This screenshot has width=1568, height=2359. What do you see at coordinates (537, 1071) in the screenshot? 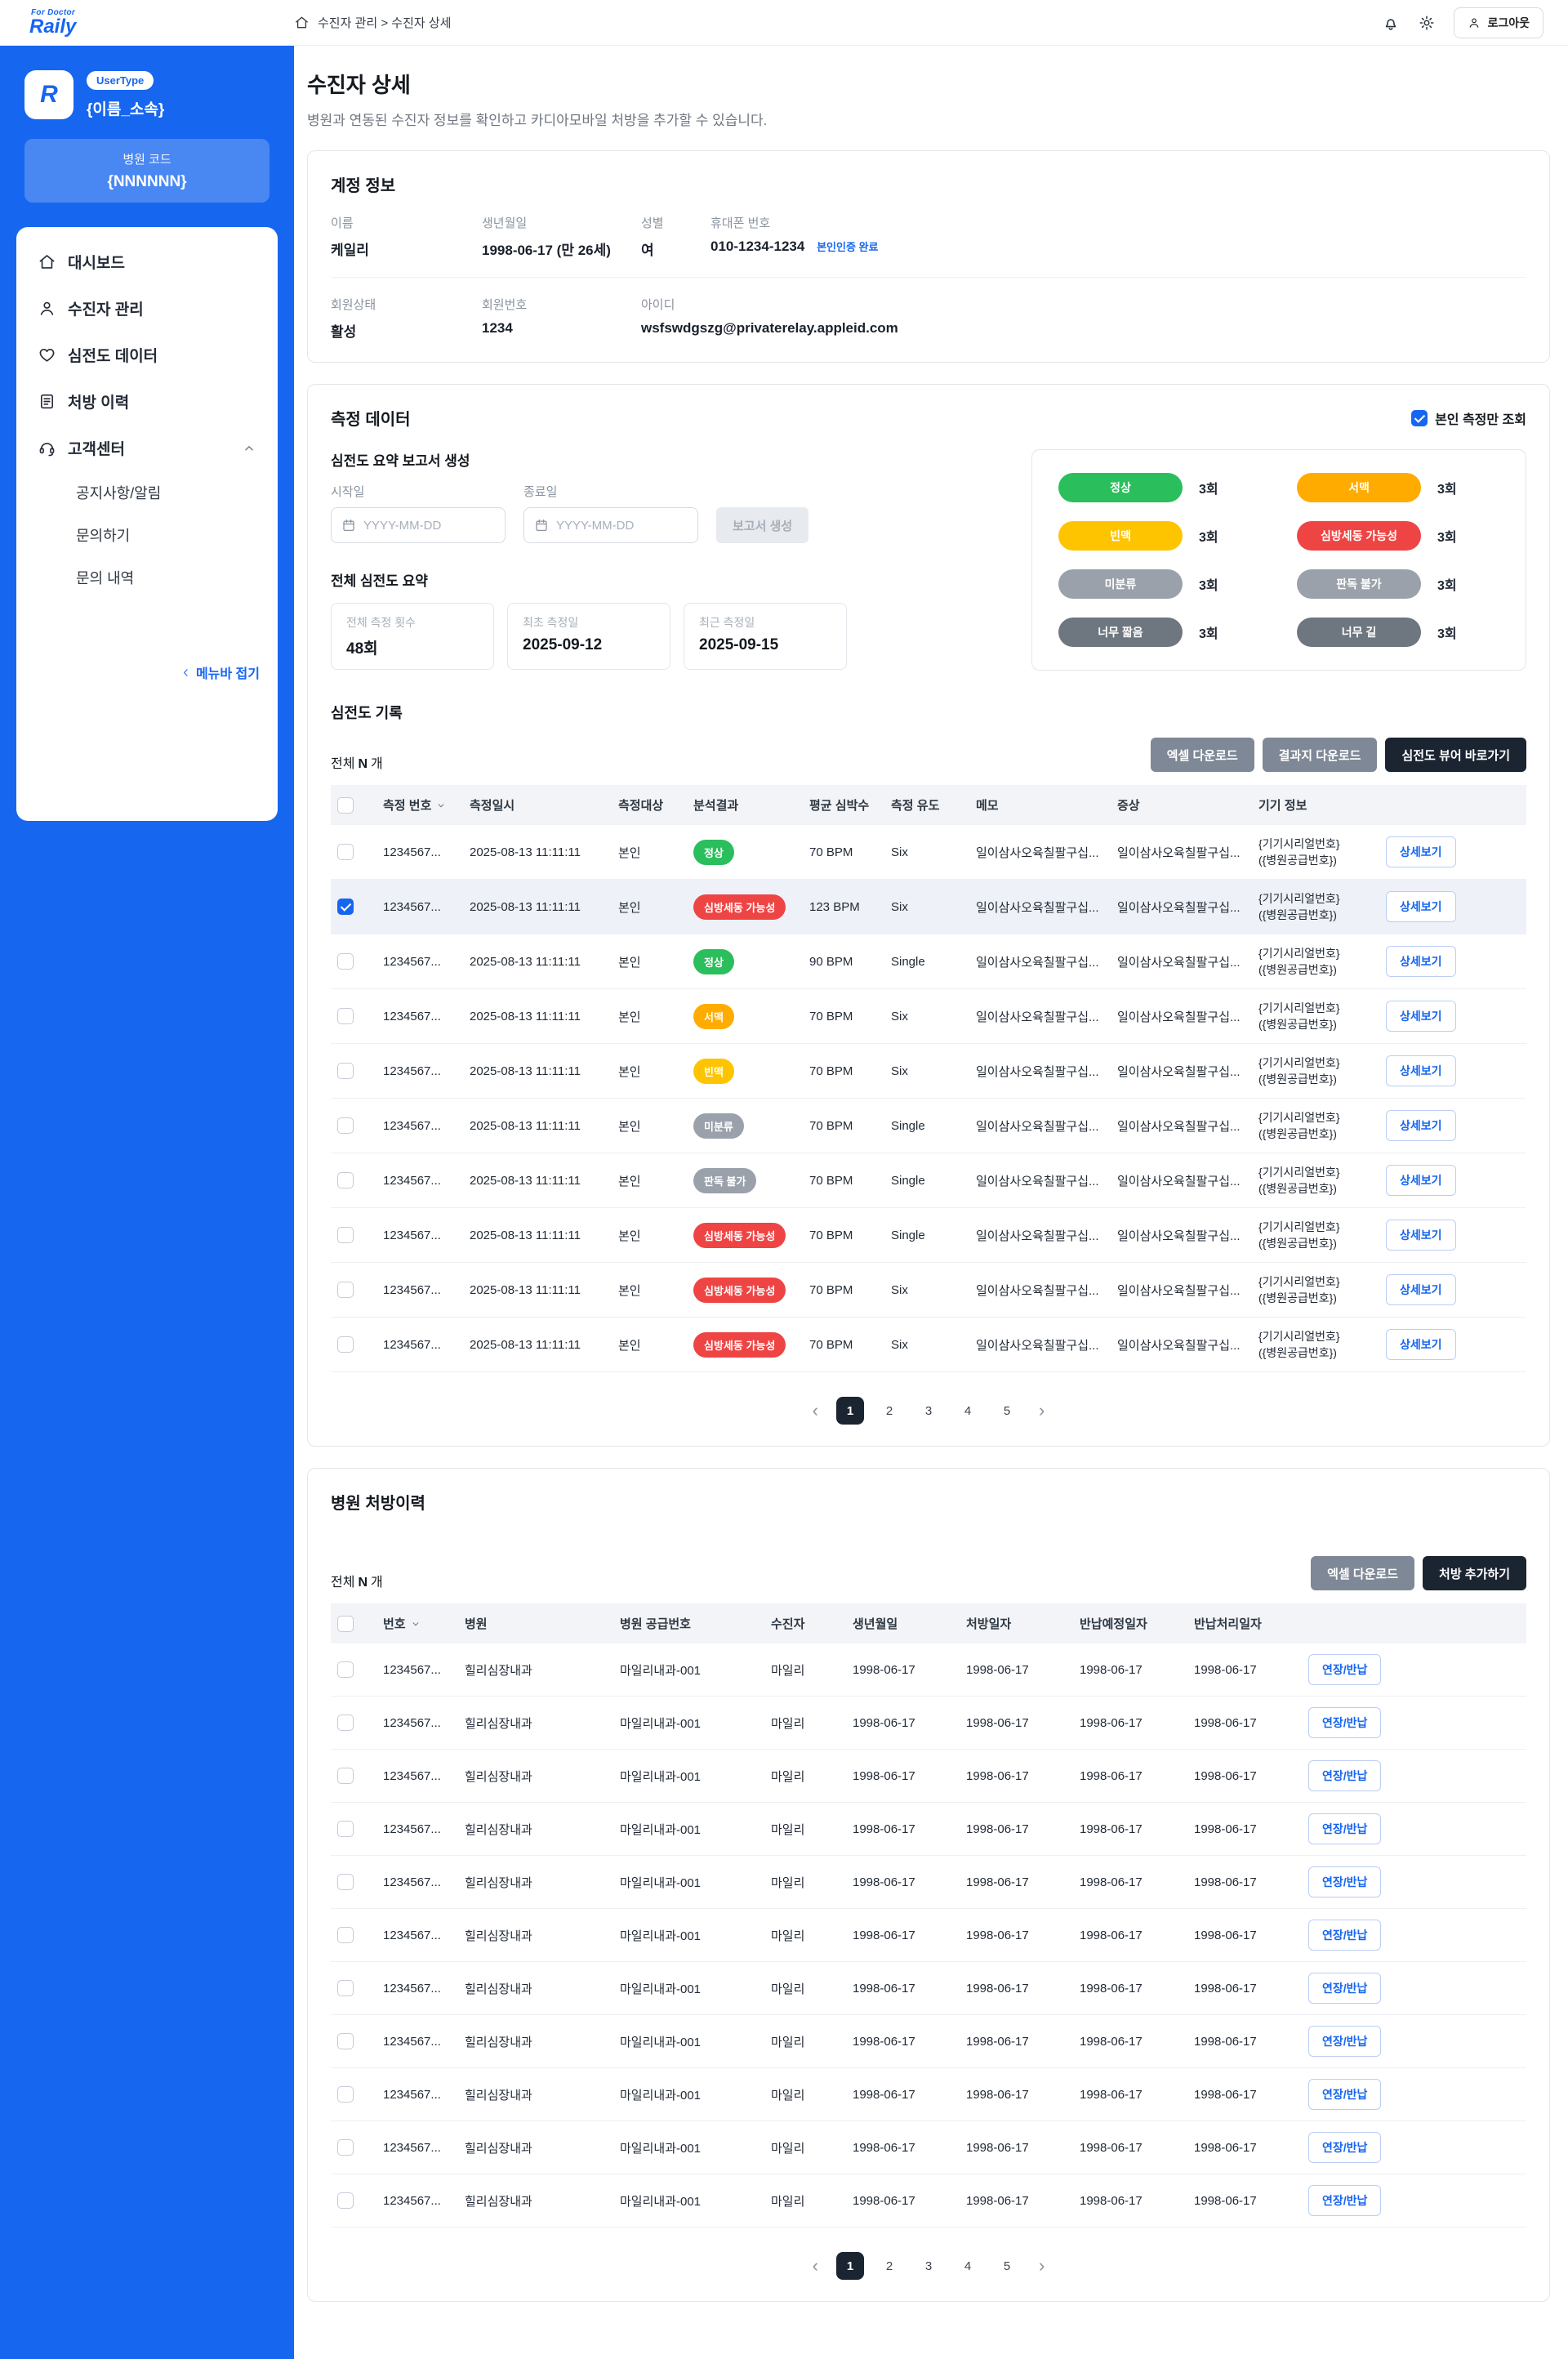
I see `datetime-cell: 2025-08-13 11:11:11` at bounding box center [537, 1071].